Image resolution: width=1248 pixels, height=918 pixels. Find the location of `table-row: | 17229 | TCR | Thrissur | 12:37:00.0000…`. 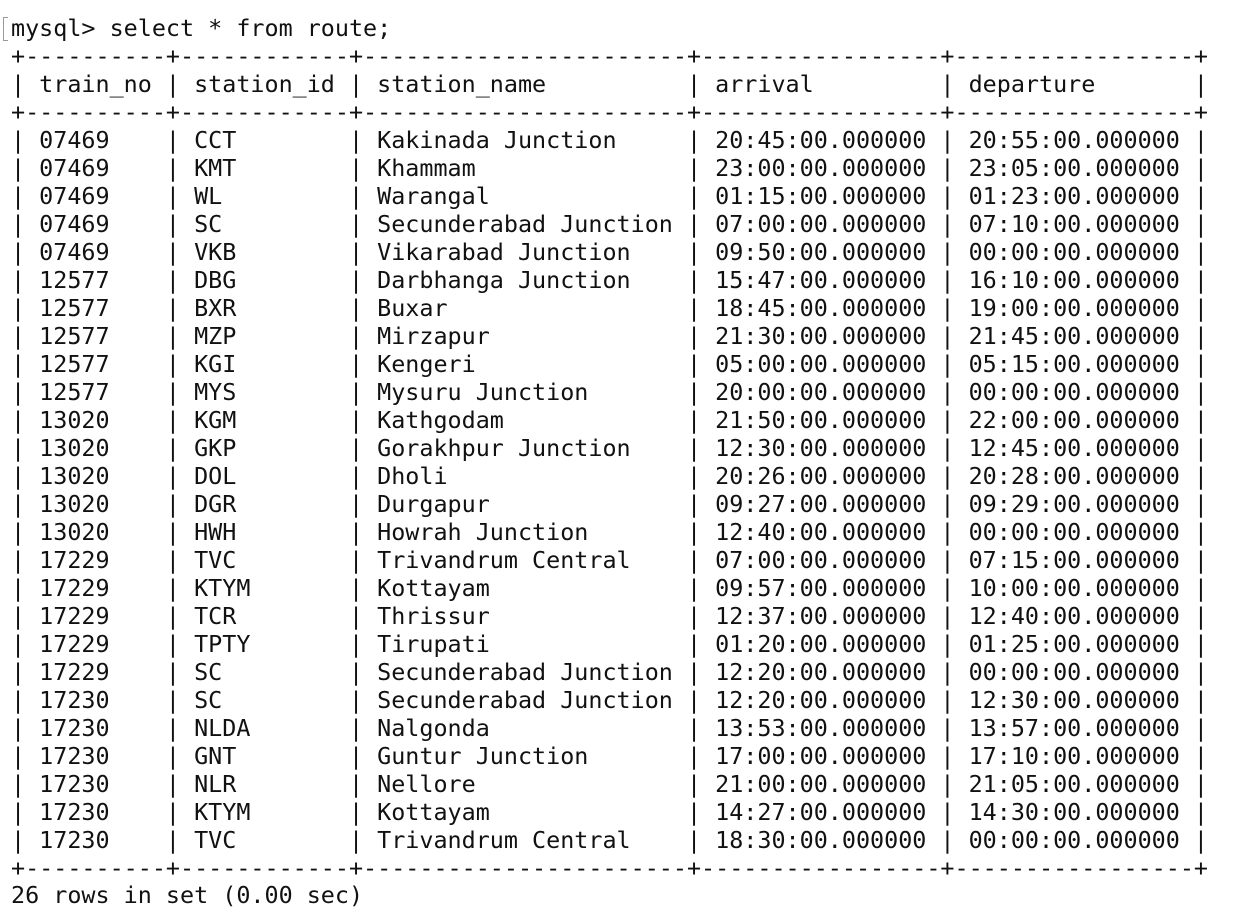

table-row: | 17229 | TCR | Thrissur | 12:37:00.0000… is located at coordinates (609, 616).